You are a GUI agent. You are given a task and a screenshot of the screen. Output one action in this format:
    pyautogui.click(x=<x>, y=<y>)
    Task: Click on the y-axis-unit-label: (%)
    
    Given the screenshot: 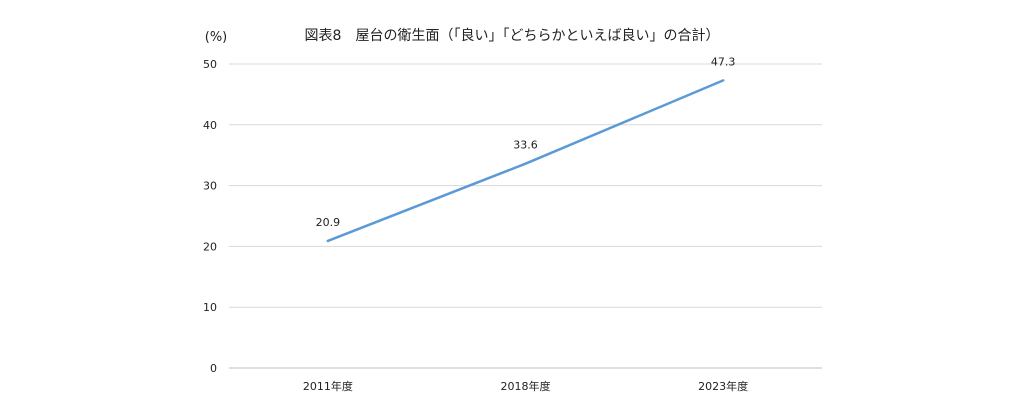 What is the action you would take?
    pyautogui.click(x=216, y=37)
    